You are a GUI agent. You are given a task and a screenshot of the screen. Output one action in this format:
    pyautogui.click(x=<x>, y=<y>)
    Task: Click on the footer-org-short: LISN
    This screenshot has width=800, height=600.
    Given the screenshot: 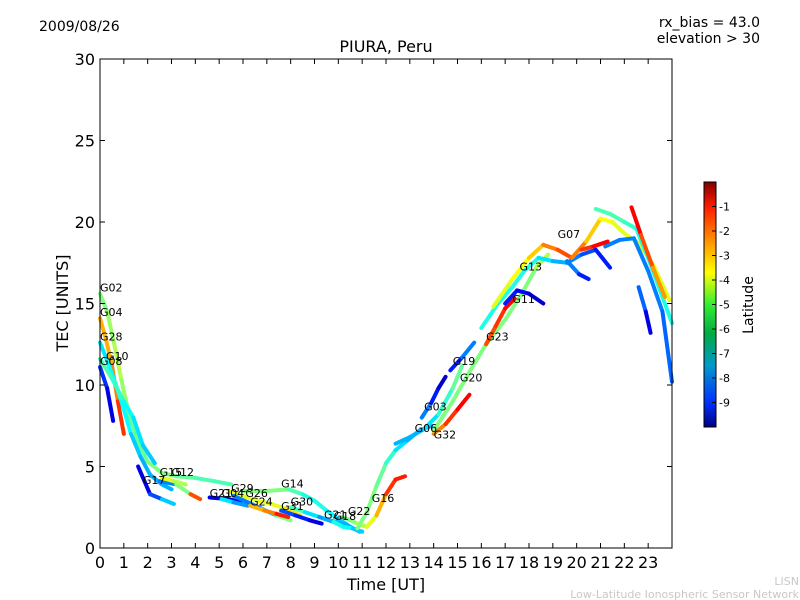 What is the action you would take?
    pyautogui.click(x=786, y=581)
    